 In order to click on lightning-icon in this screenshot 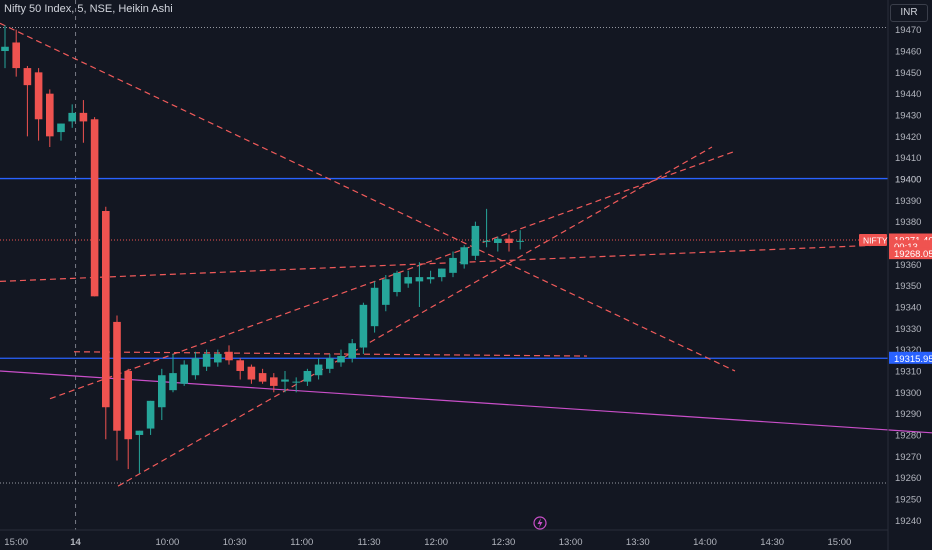, I will do `click(540, 523)`.